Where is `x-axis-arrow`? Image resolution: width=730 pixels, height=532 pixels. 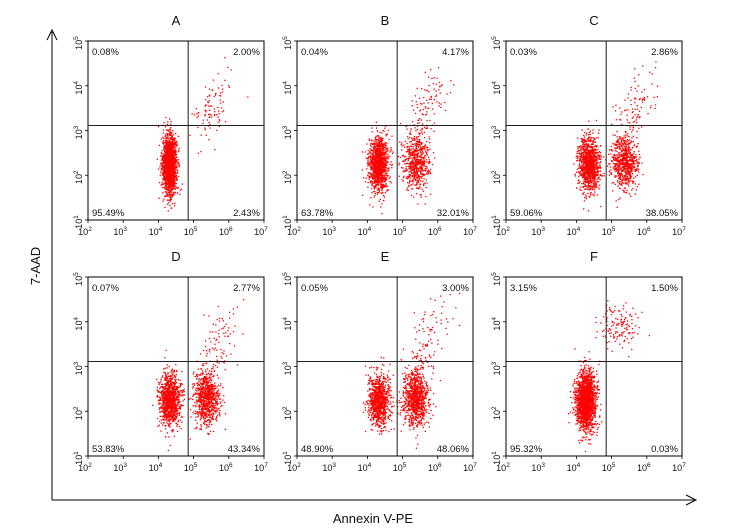
x-axis-arrow is located at coordinates (691, 500).